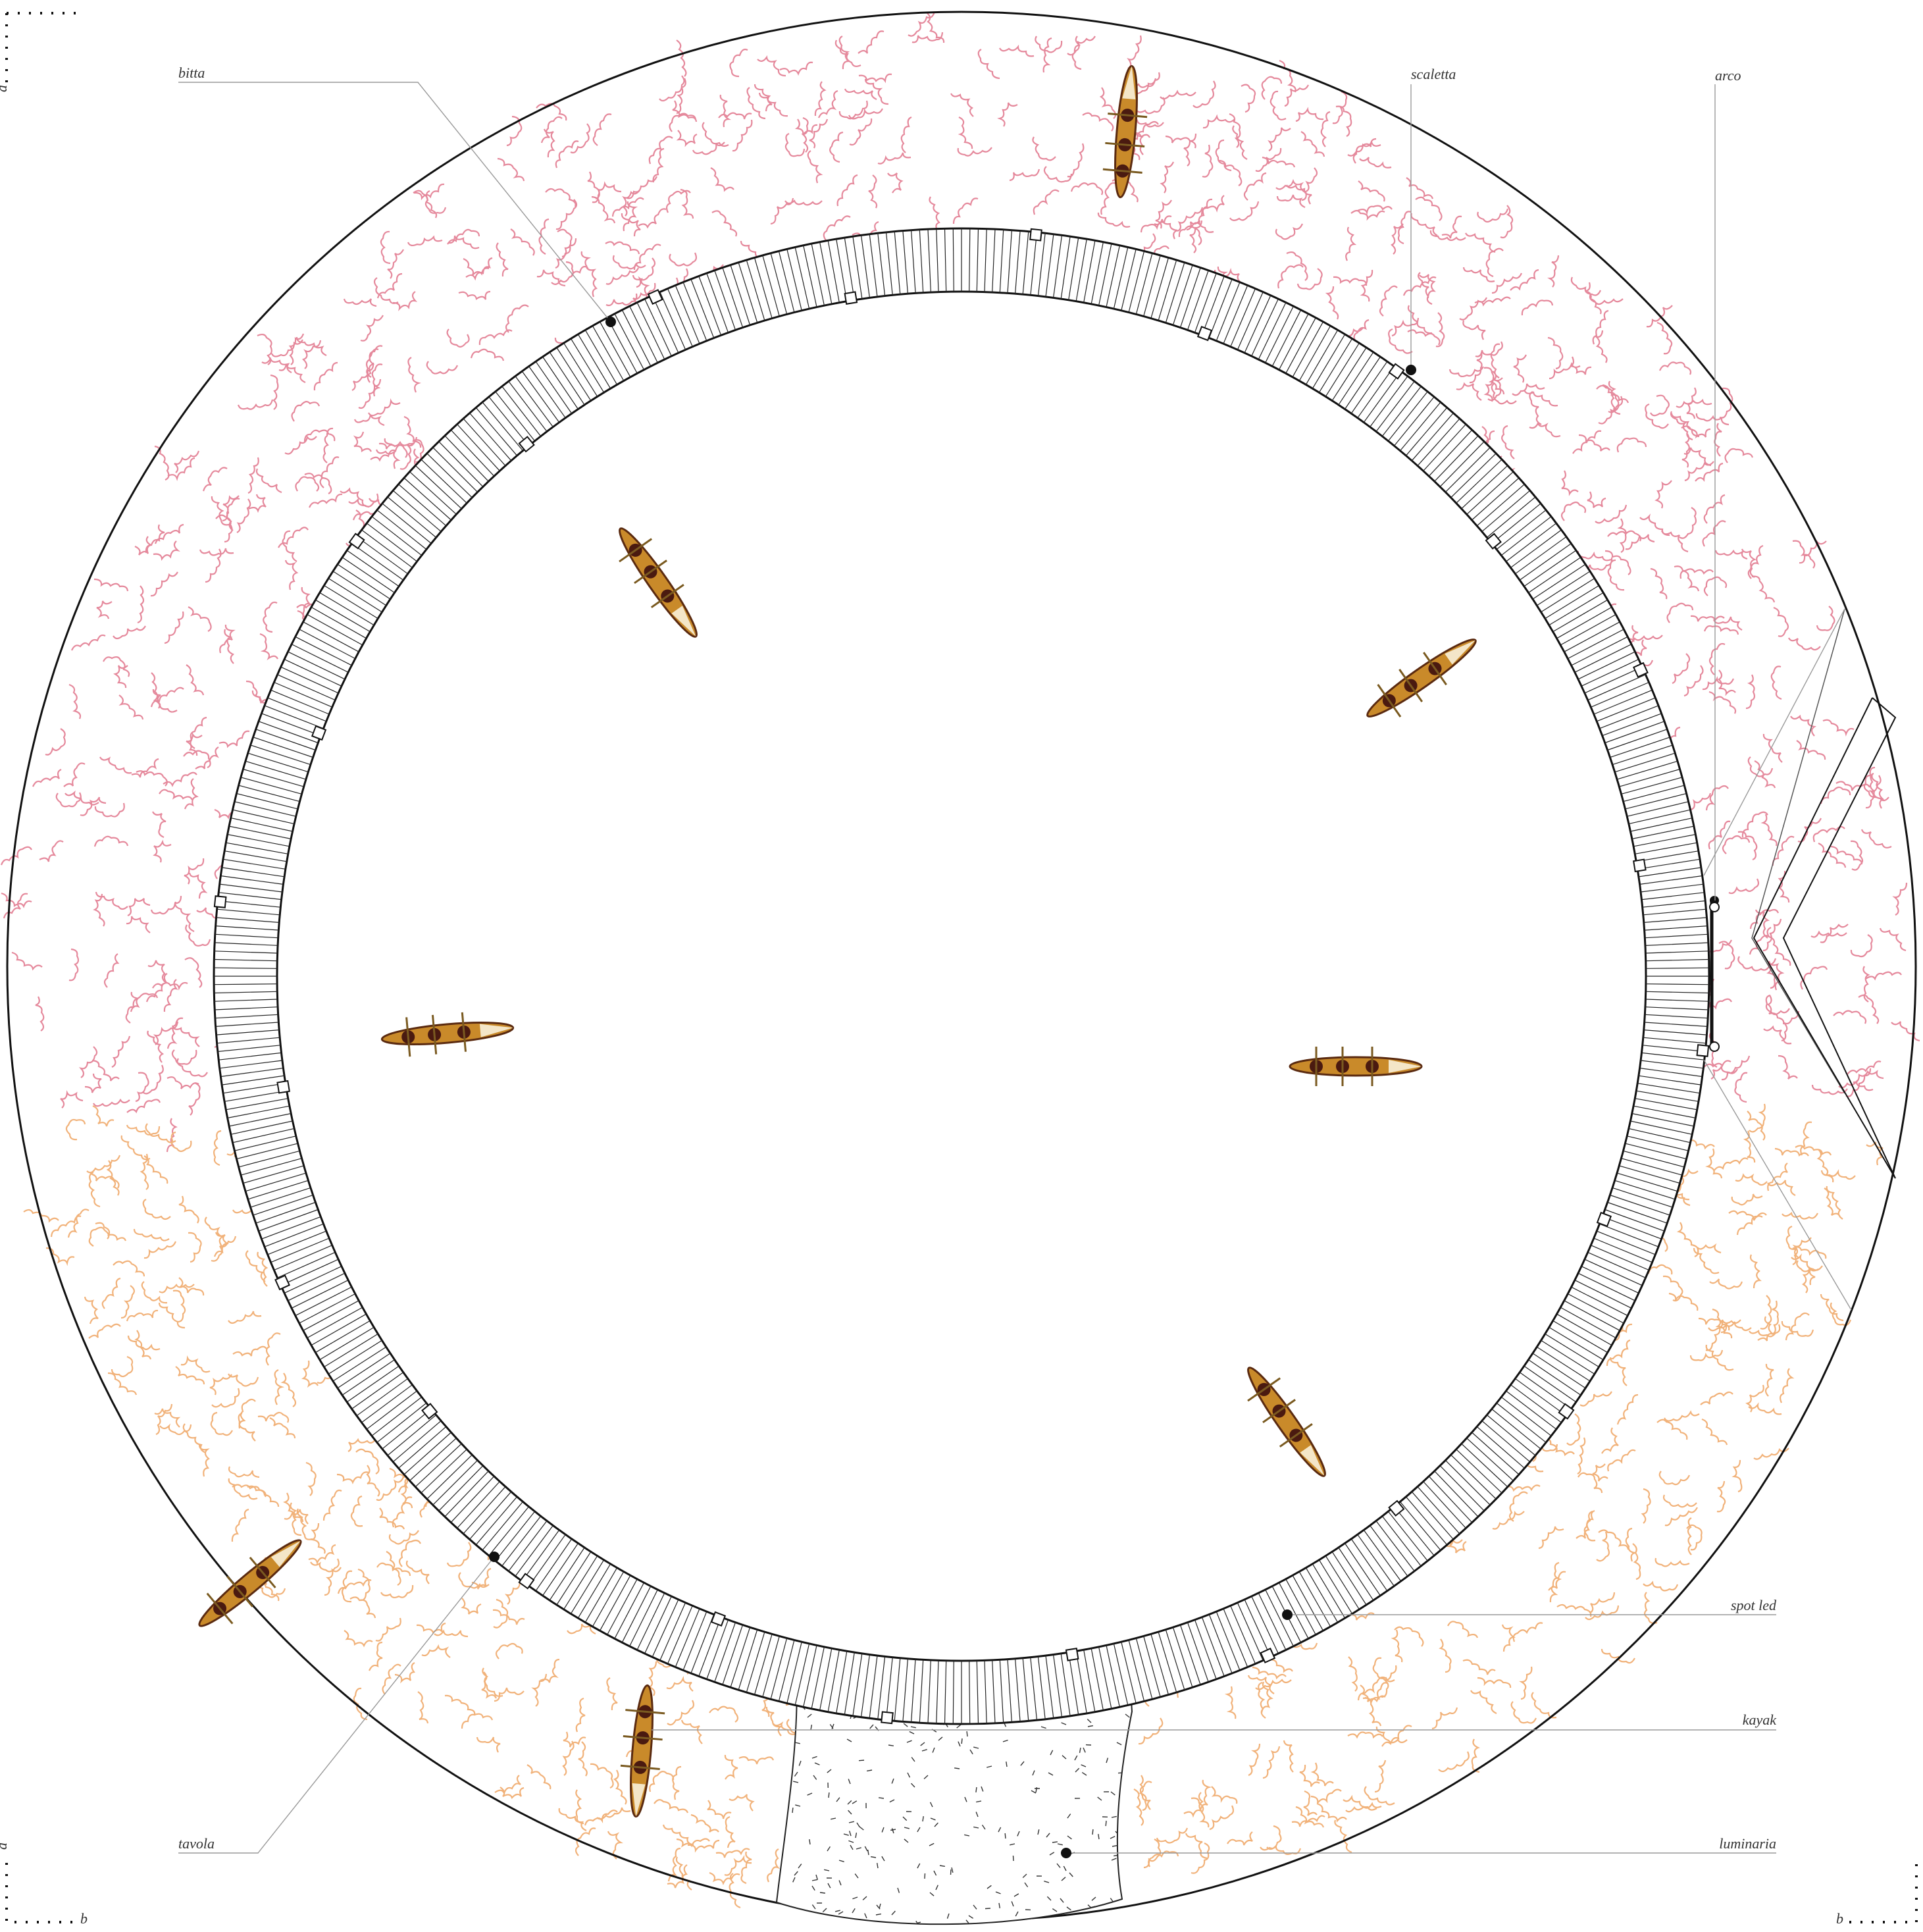 This screenshot has width=1923, height=1932. What do you see at coordinates (1747, 1843) in the screenshot?
I see `label: luminaria` at bounding box center [1747, 1843].